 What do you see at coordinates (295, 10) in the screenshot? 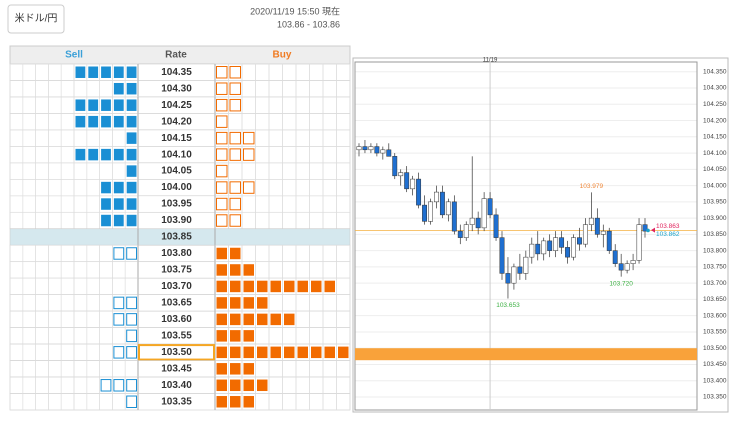
I see `timestamp: 2020/11/19 15:50 現在` at bounding box center [295, 10].